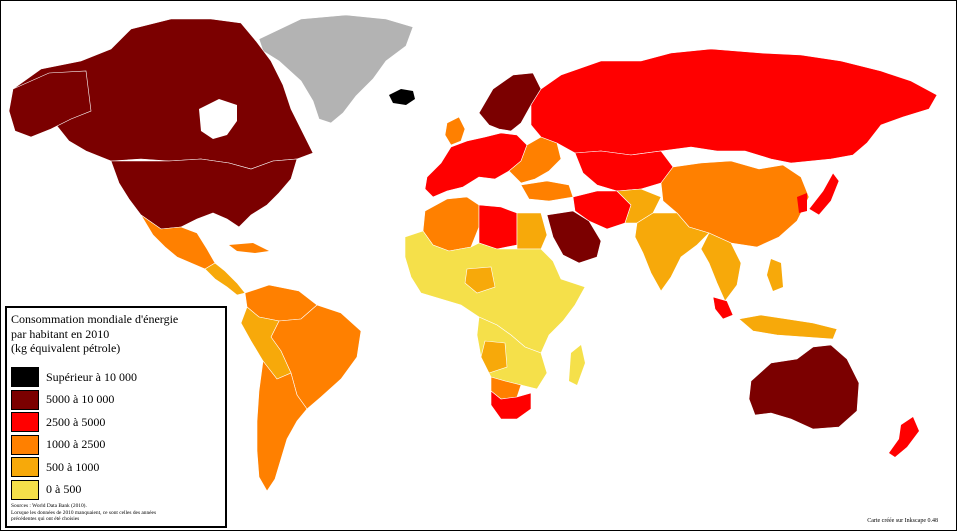  I want to click on legend-label: 5000 à 10 000, so click(80, 399).